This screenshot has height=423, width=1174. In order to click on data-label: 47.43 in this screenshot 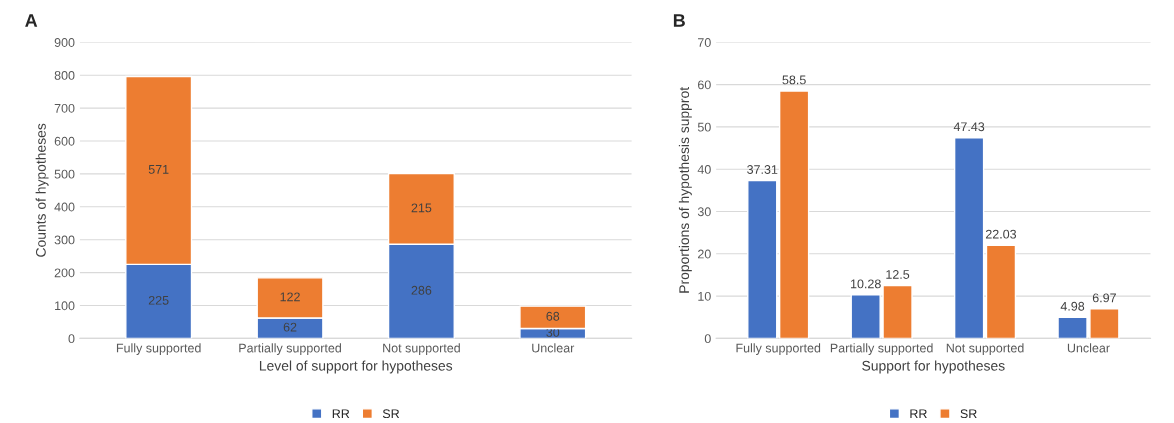, I will do `click(969, 127)`.